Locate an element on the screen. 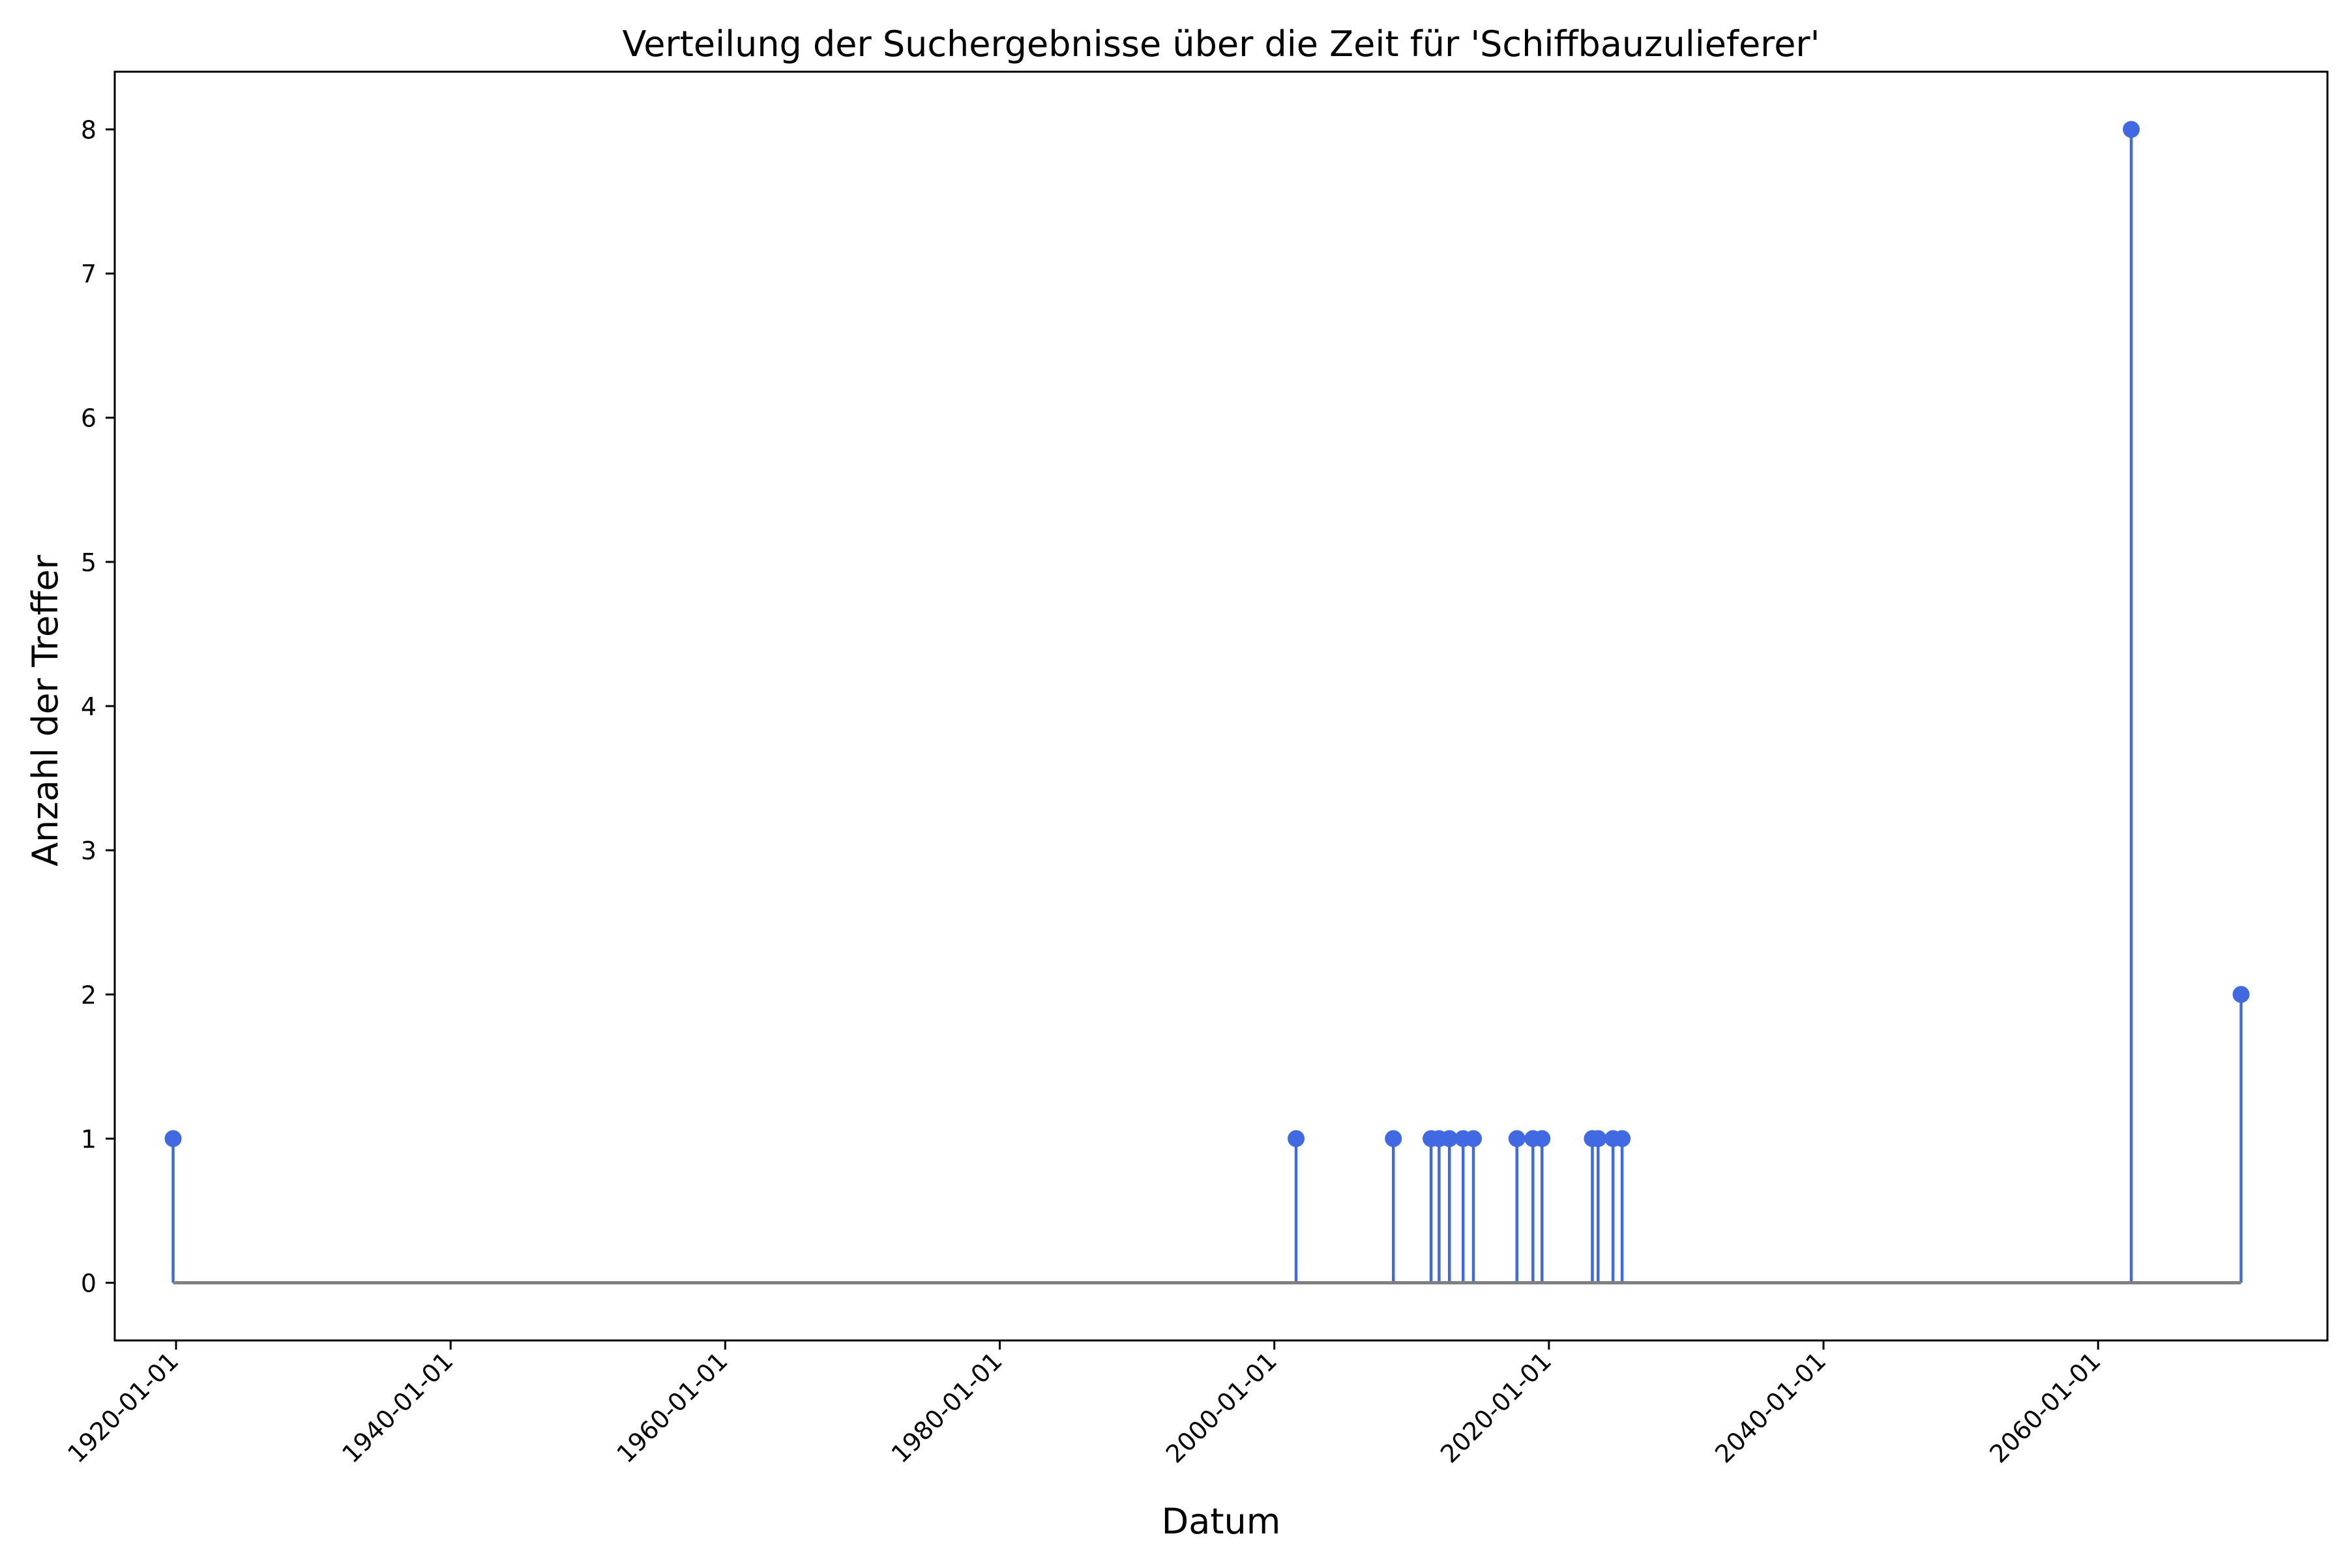  y-tick-label: 1 is located at coordinates (88, 1139).